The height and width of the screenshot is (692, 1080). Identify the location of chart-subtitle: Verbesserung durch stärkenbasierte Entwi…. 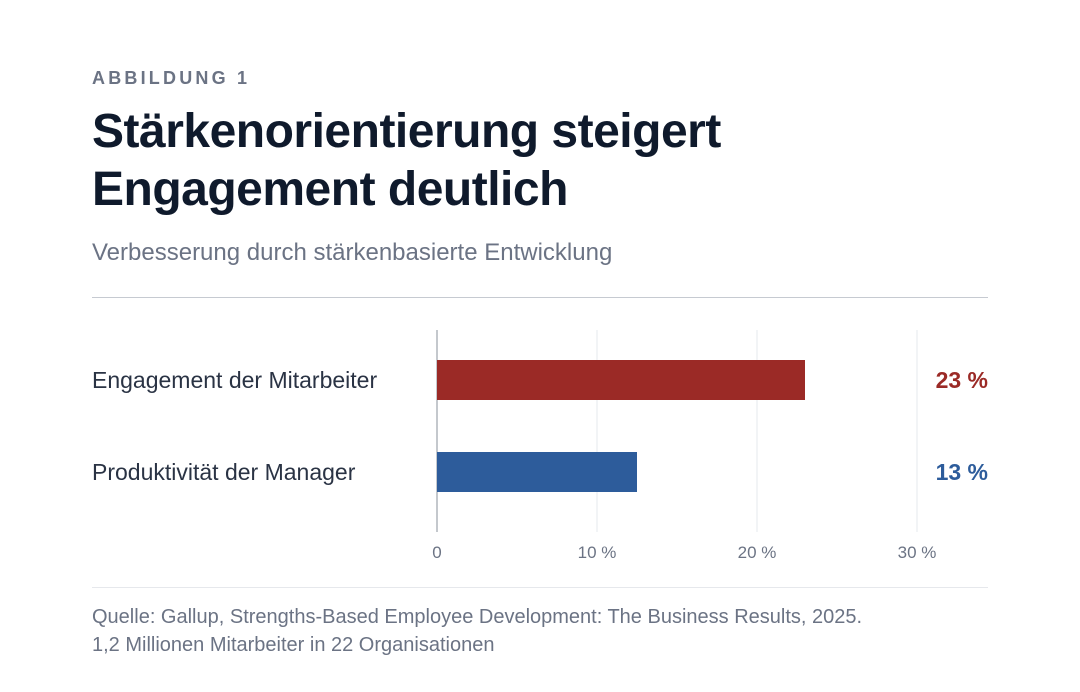
(352, 252).